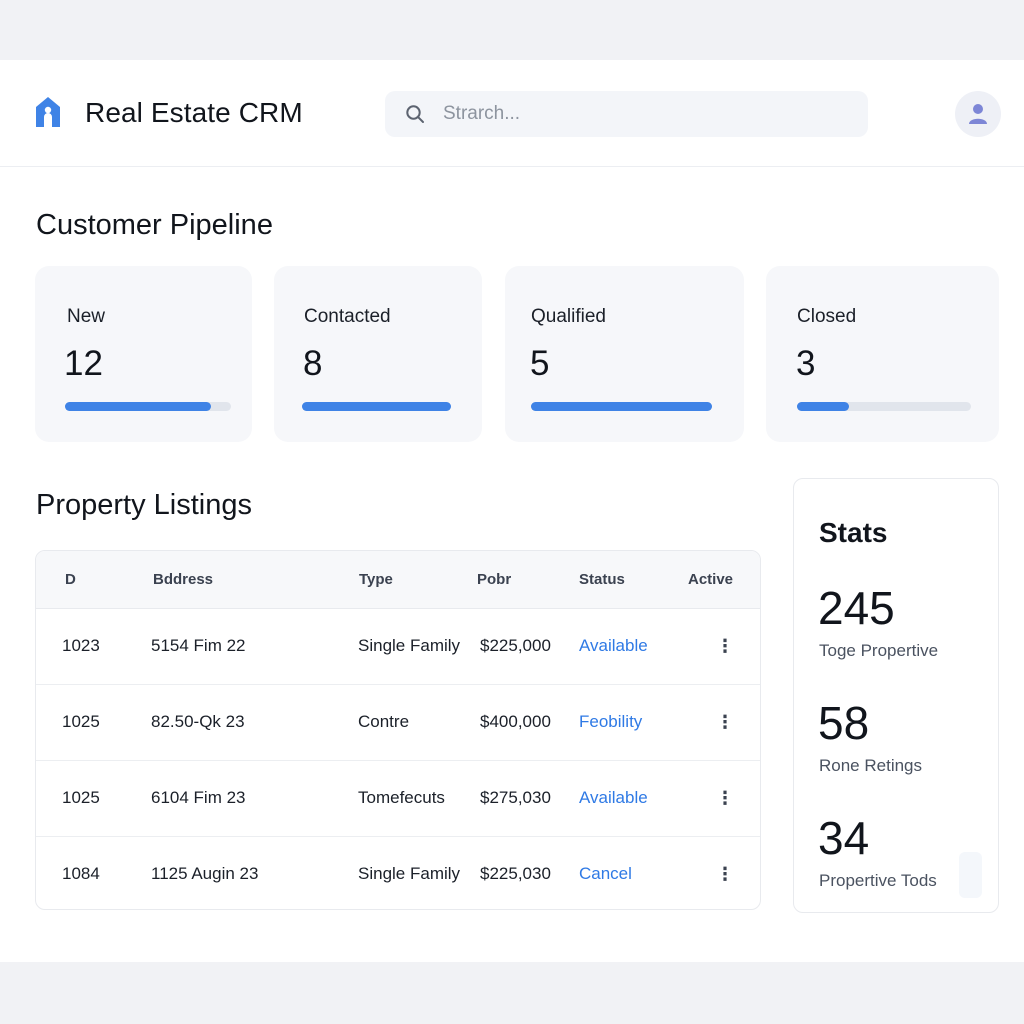 The height and width of the screenshot is (1024, 1024). I want to click on search-bar, so click(626, 114).